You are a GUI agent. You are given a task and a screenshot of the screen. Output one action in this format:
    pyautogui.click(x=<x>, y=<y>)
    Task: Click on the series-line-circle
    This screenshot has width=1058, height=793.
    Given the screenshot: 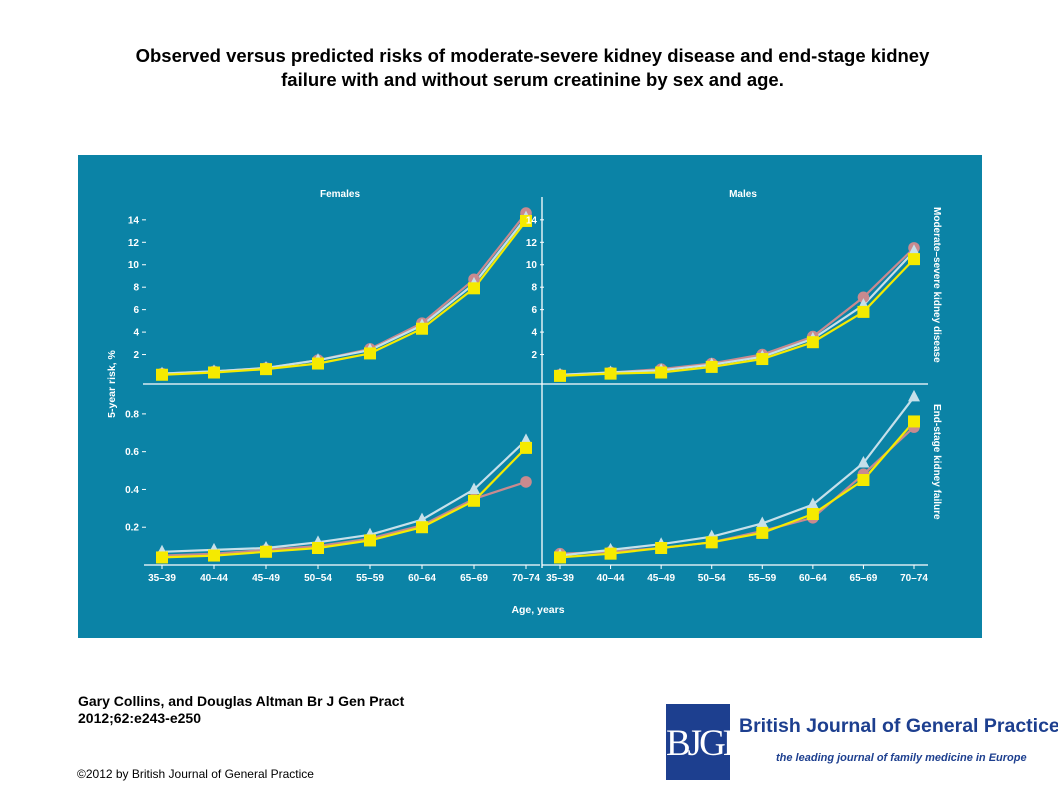 What is the action you would take?
    pyautogui.click(x=344, y=518)
    